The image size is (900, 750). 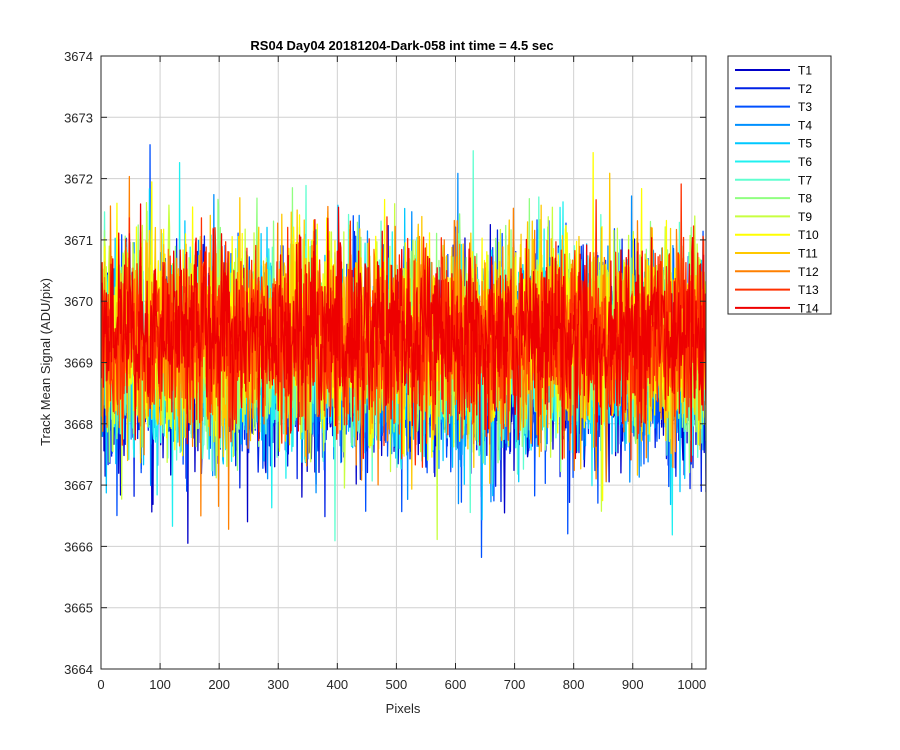 What do you see at coordinates (805, 125) in the screenshot?
I see `legend-label-t4: T4` at bounding box center [805, 125].